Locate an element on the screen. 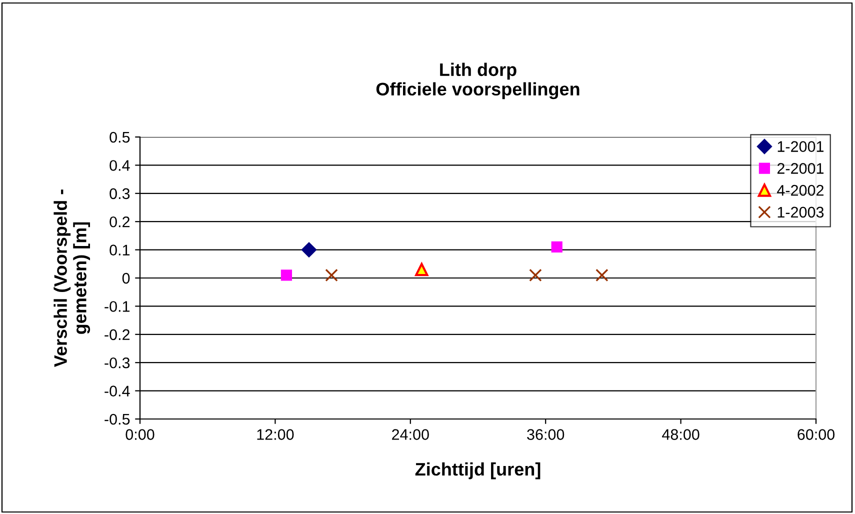  y-tick-label: 0.3 is located at coordinates (120, 194).